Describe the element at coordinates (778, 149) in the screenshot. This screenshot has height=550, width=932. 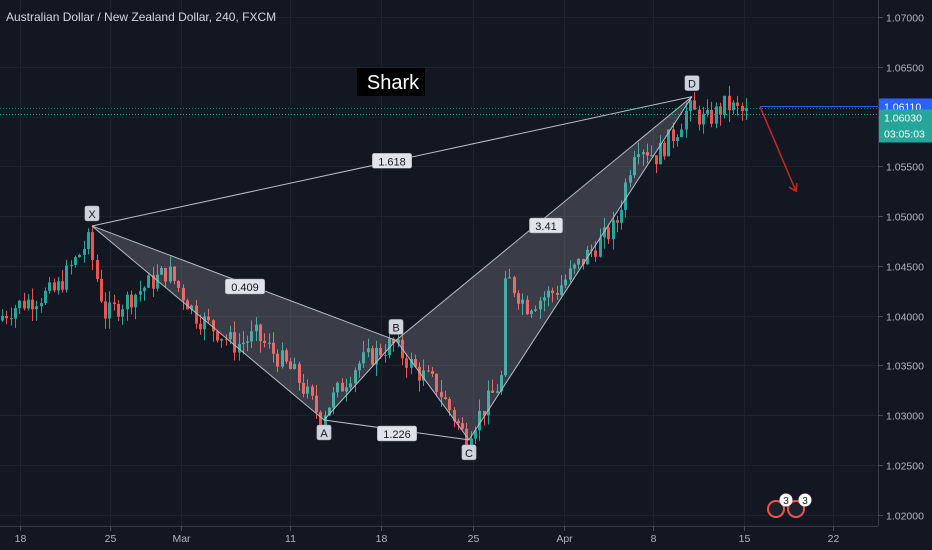
I see `projection-arrow` at that location.